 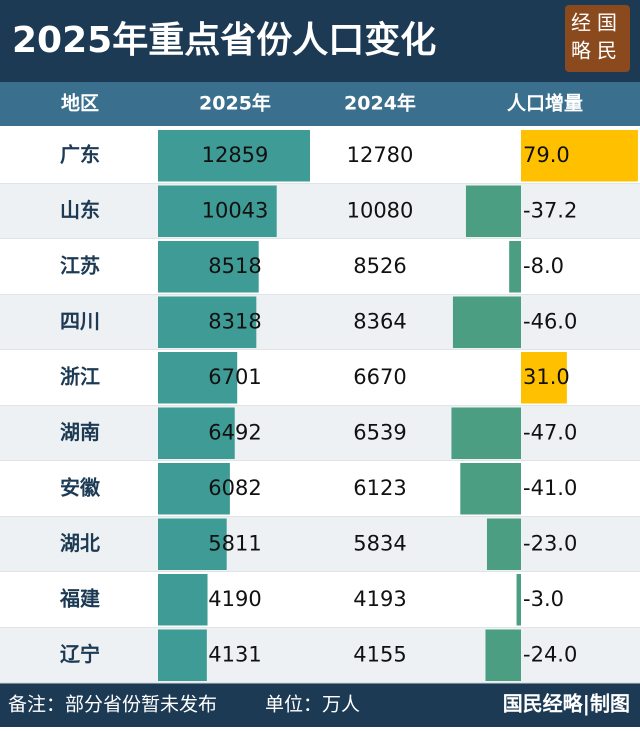 I want to click on value-2025: 4190, so click(x=234, y=599).